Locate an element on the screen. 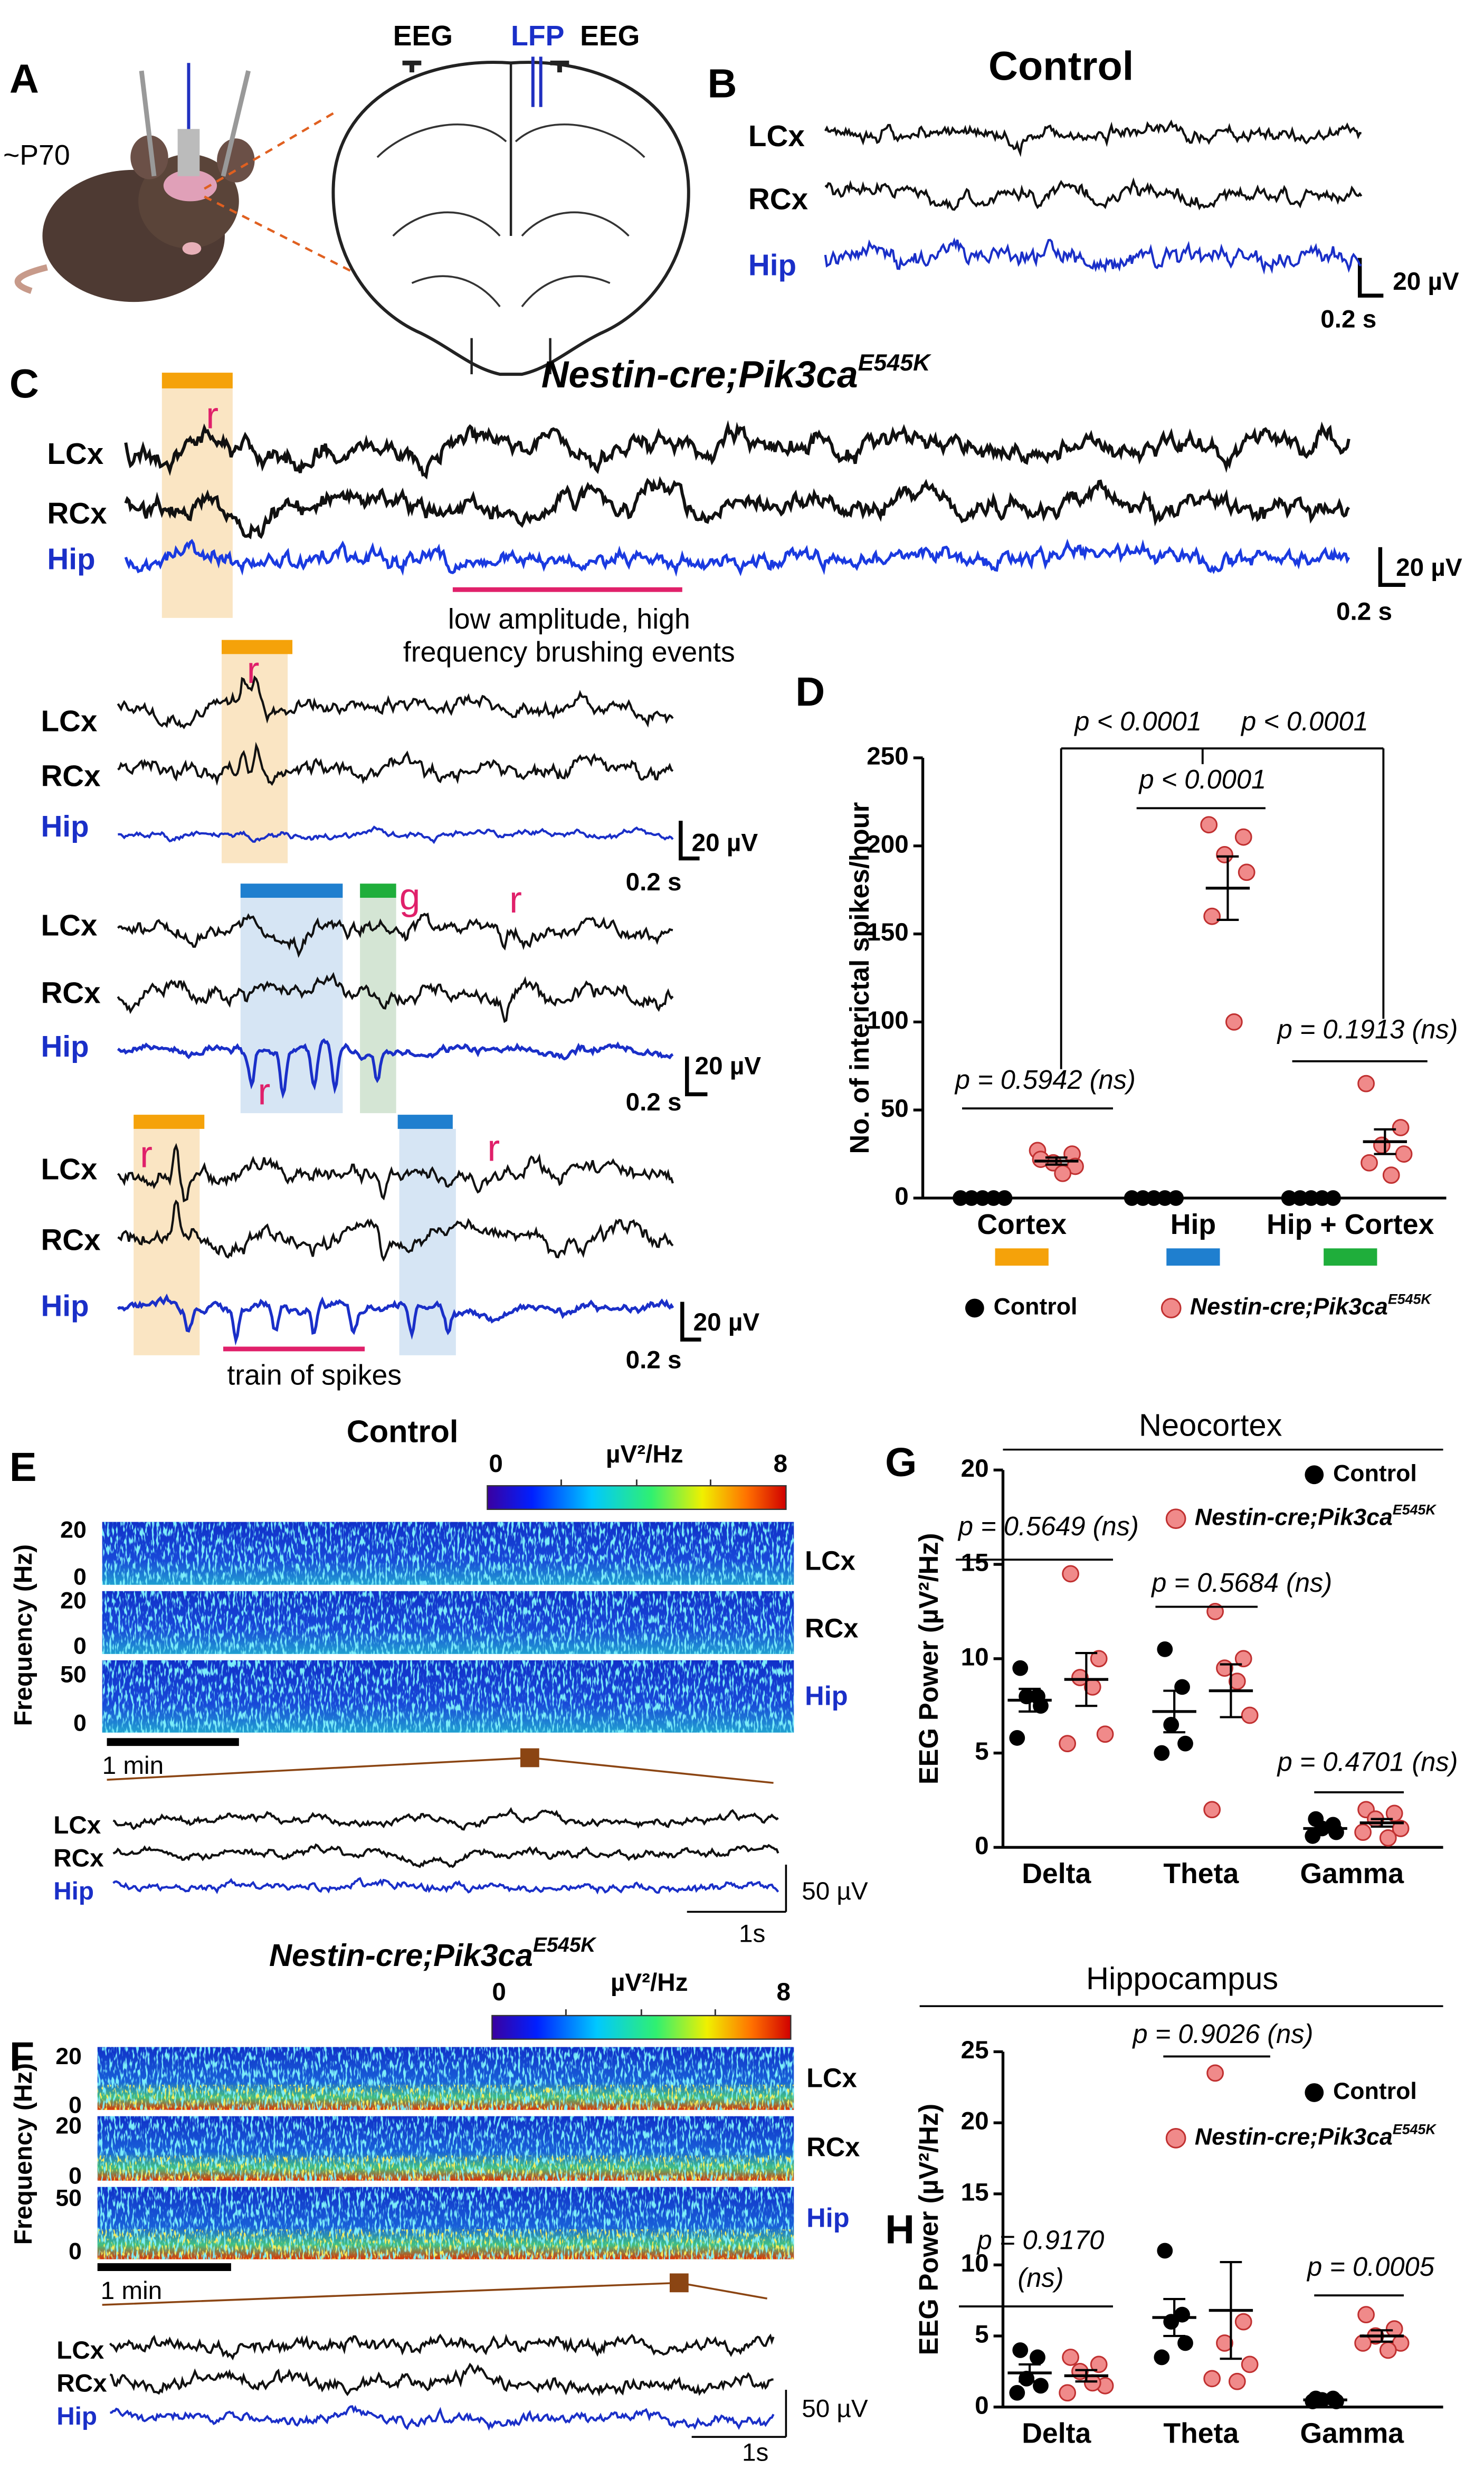  y-tick-label: 0 is located at coordinates (982, 1846).